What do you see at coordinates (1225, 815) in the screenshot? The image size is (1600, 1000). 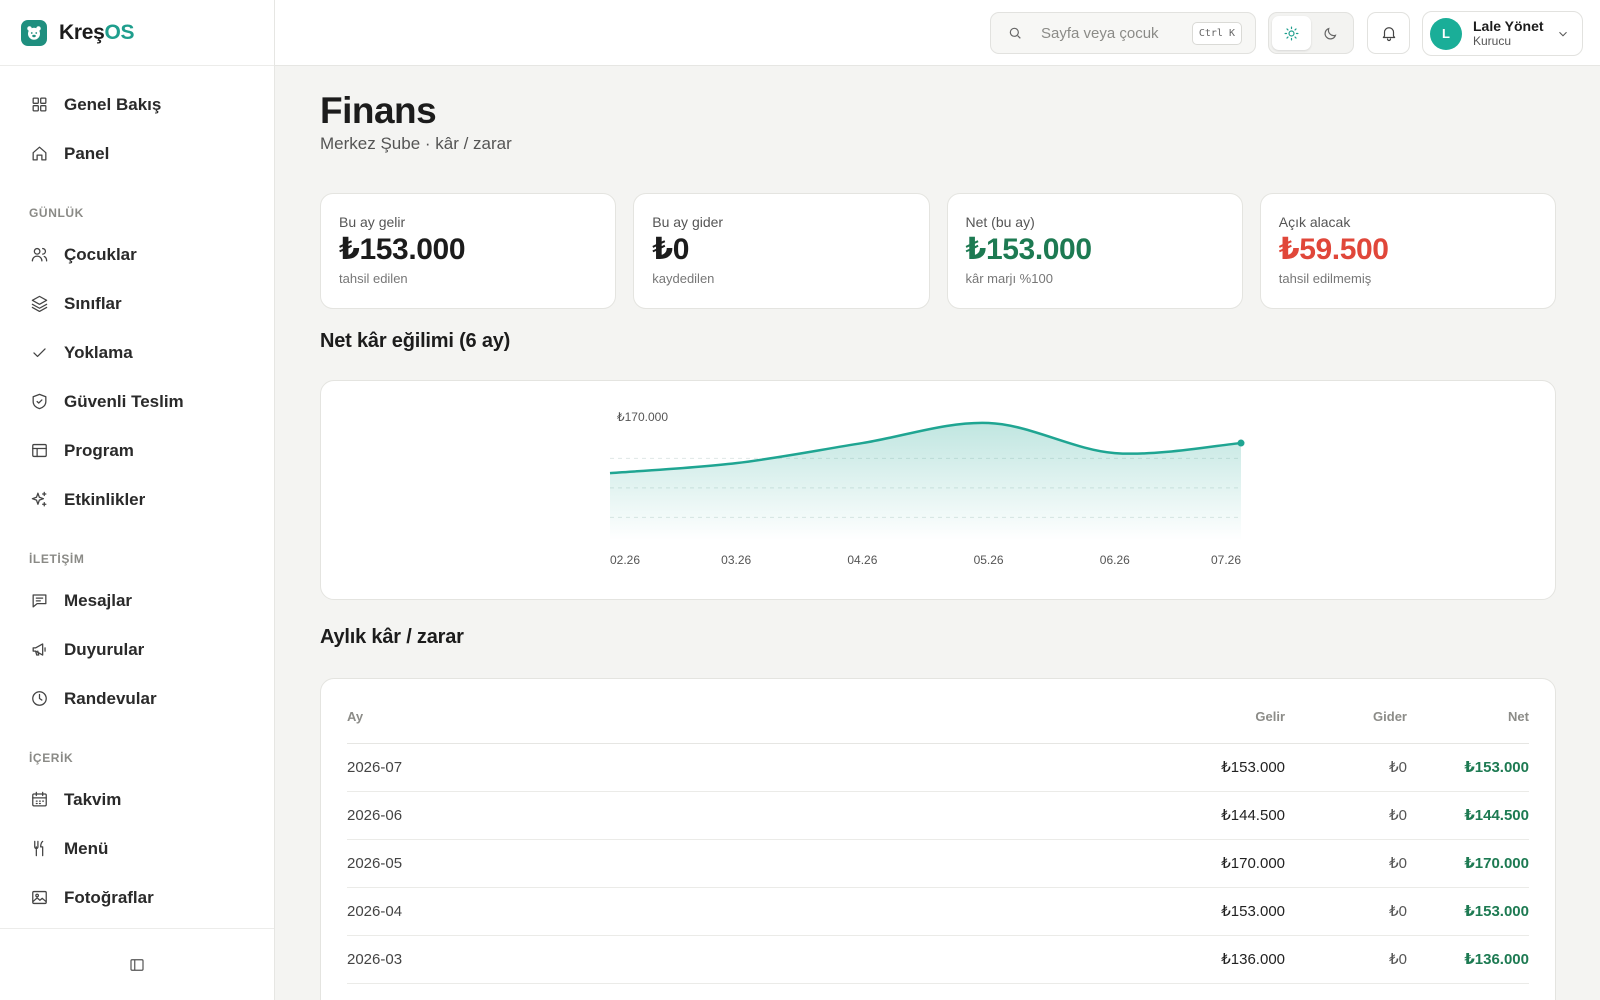 I see `cell-gelir: ₺144.500` at bounding box center [1225, 815].